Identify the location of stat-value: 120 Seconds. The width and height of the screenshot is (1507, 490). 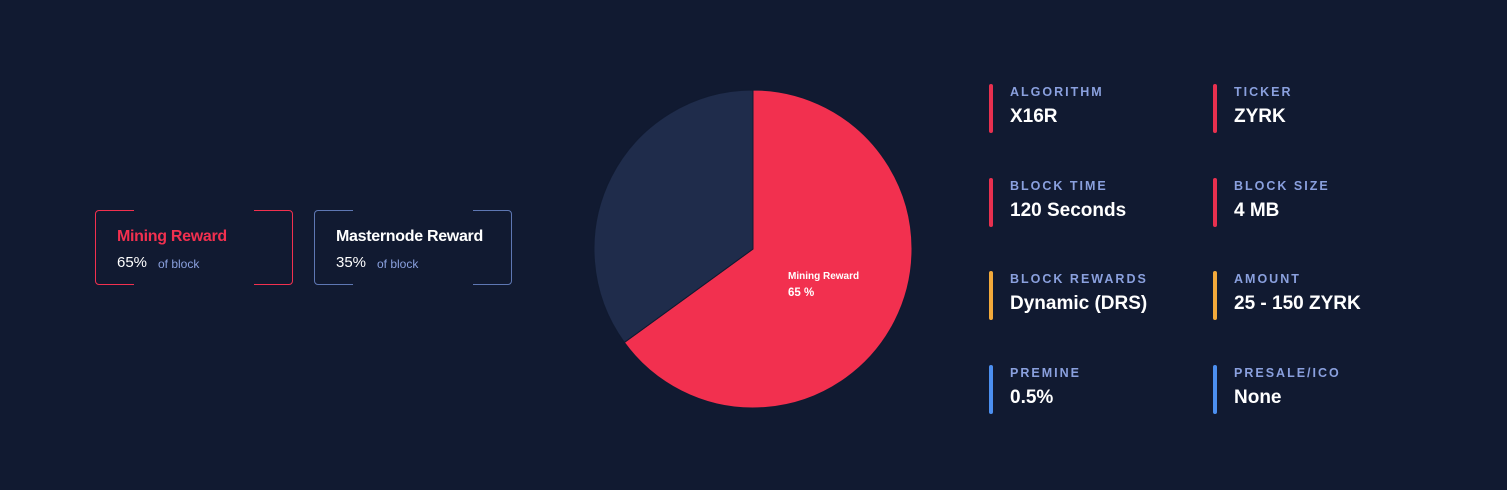
(1068, 210).